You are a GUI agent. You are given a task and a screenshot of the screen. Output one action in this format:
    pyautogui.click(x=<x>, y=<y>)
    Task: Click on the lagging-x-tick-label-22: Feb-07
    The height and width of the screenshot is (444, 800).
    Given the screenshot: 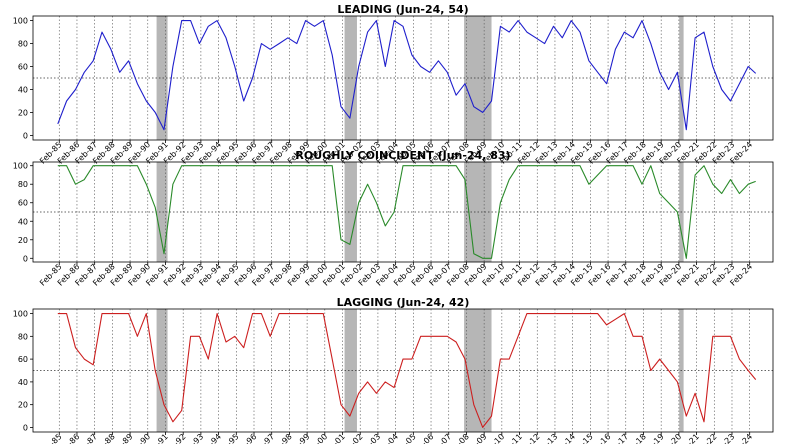 What is the action you would take?
    pyautogui.click(x=441, y=438)
    